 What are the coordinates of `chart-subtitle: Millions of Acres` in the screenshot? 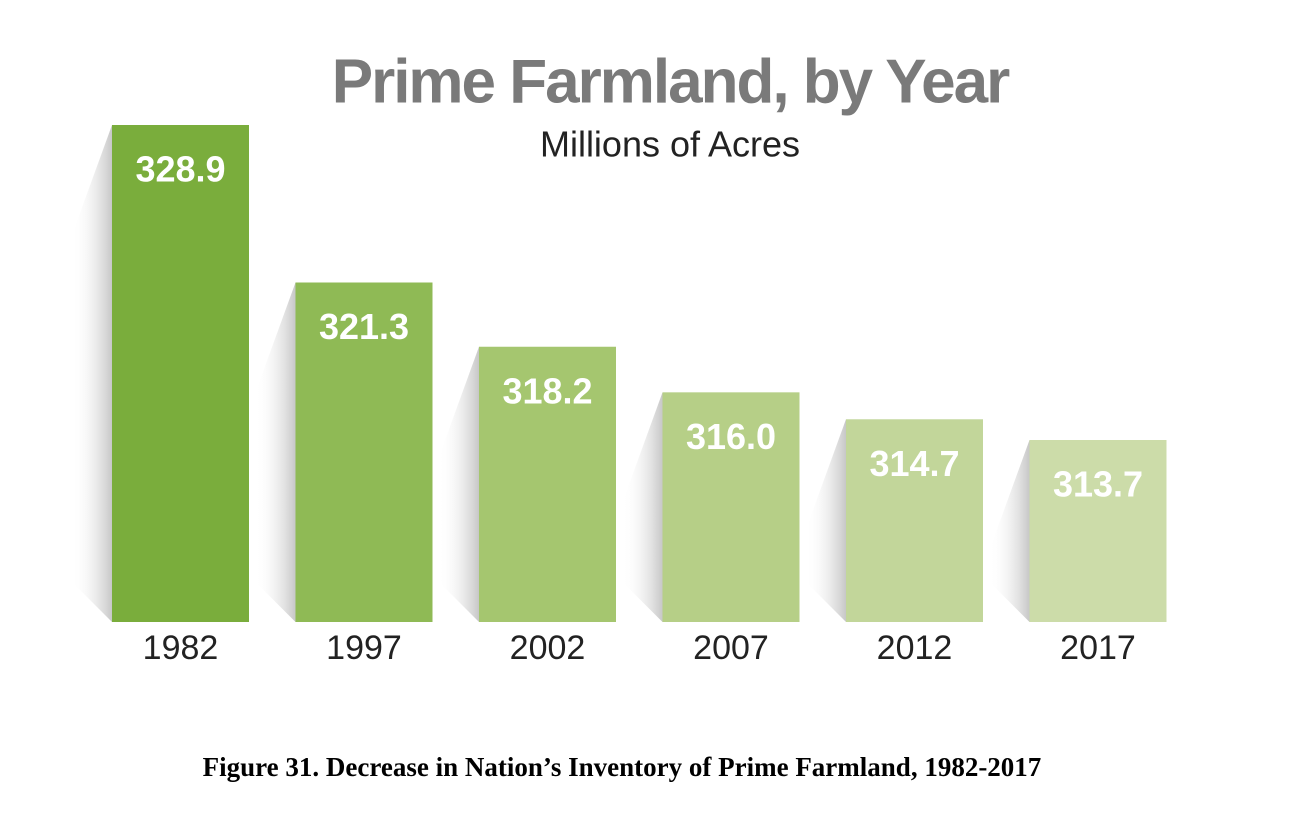 It's located at (670, 144).